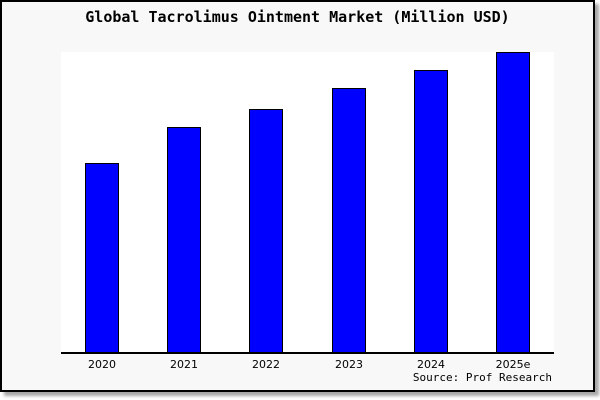  Describe the element at coordinates (184, 364) in the screenshot. I see `x-tick-label-2021: 2021` at that location.